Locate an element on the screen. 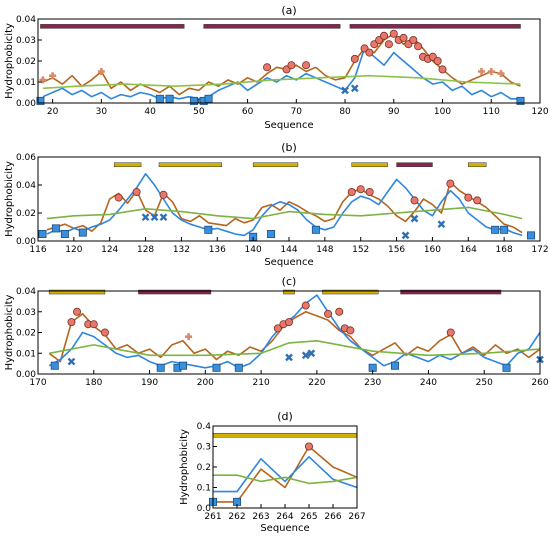  chart-title: (d) is located at coordinates (285, 416).